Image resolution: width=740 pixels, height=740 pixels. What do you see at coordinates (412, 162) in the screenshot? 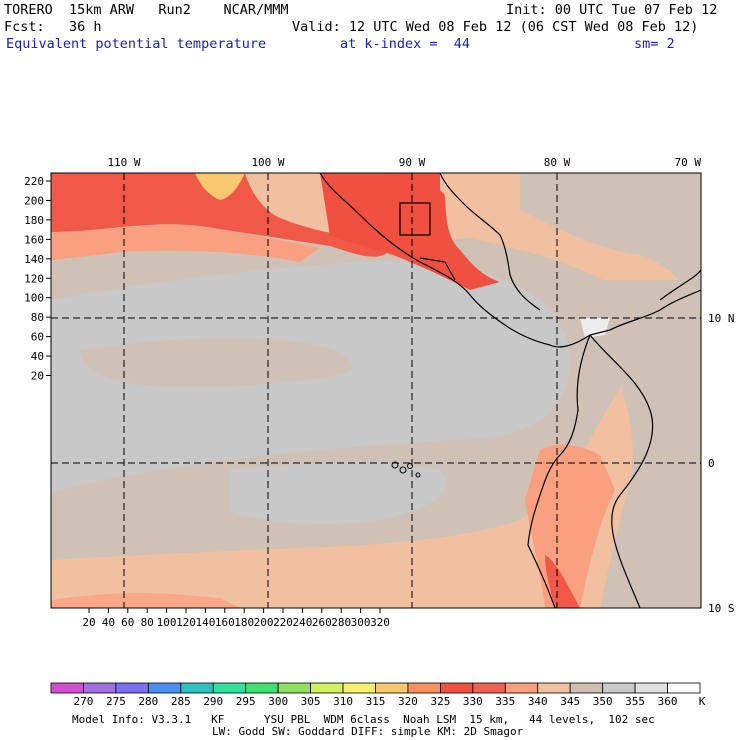
I see `lon-label: 90 W` at bounding box center [412, 162].